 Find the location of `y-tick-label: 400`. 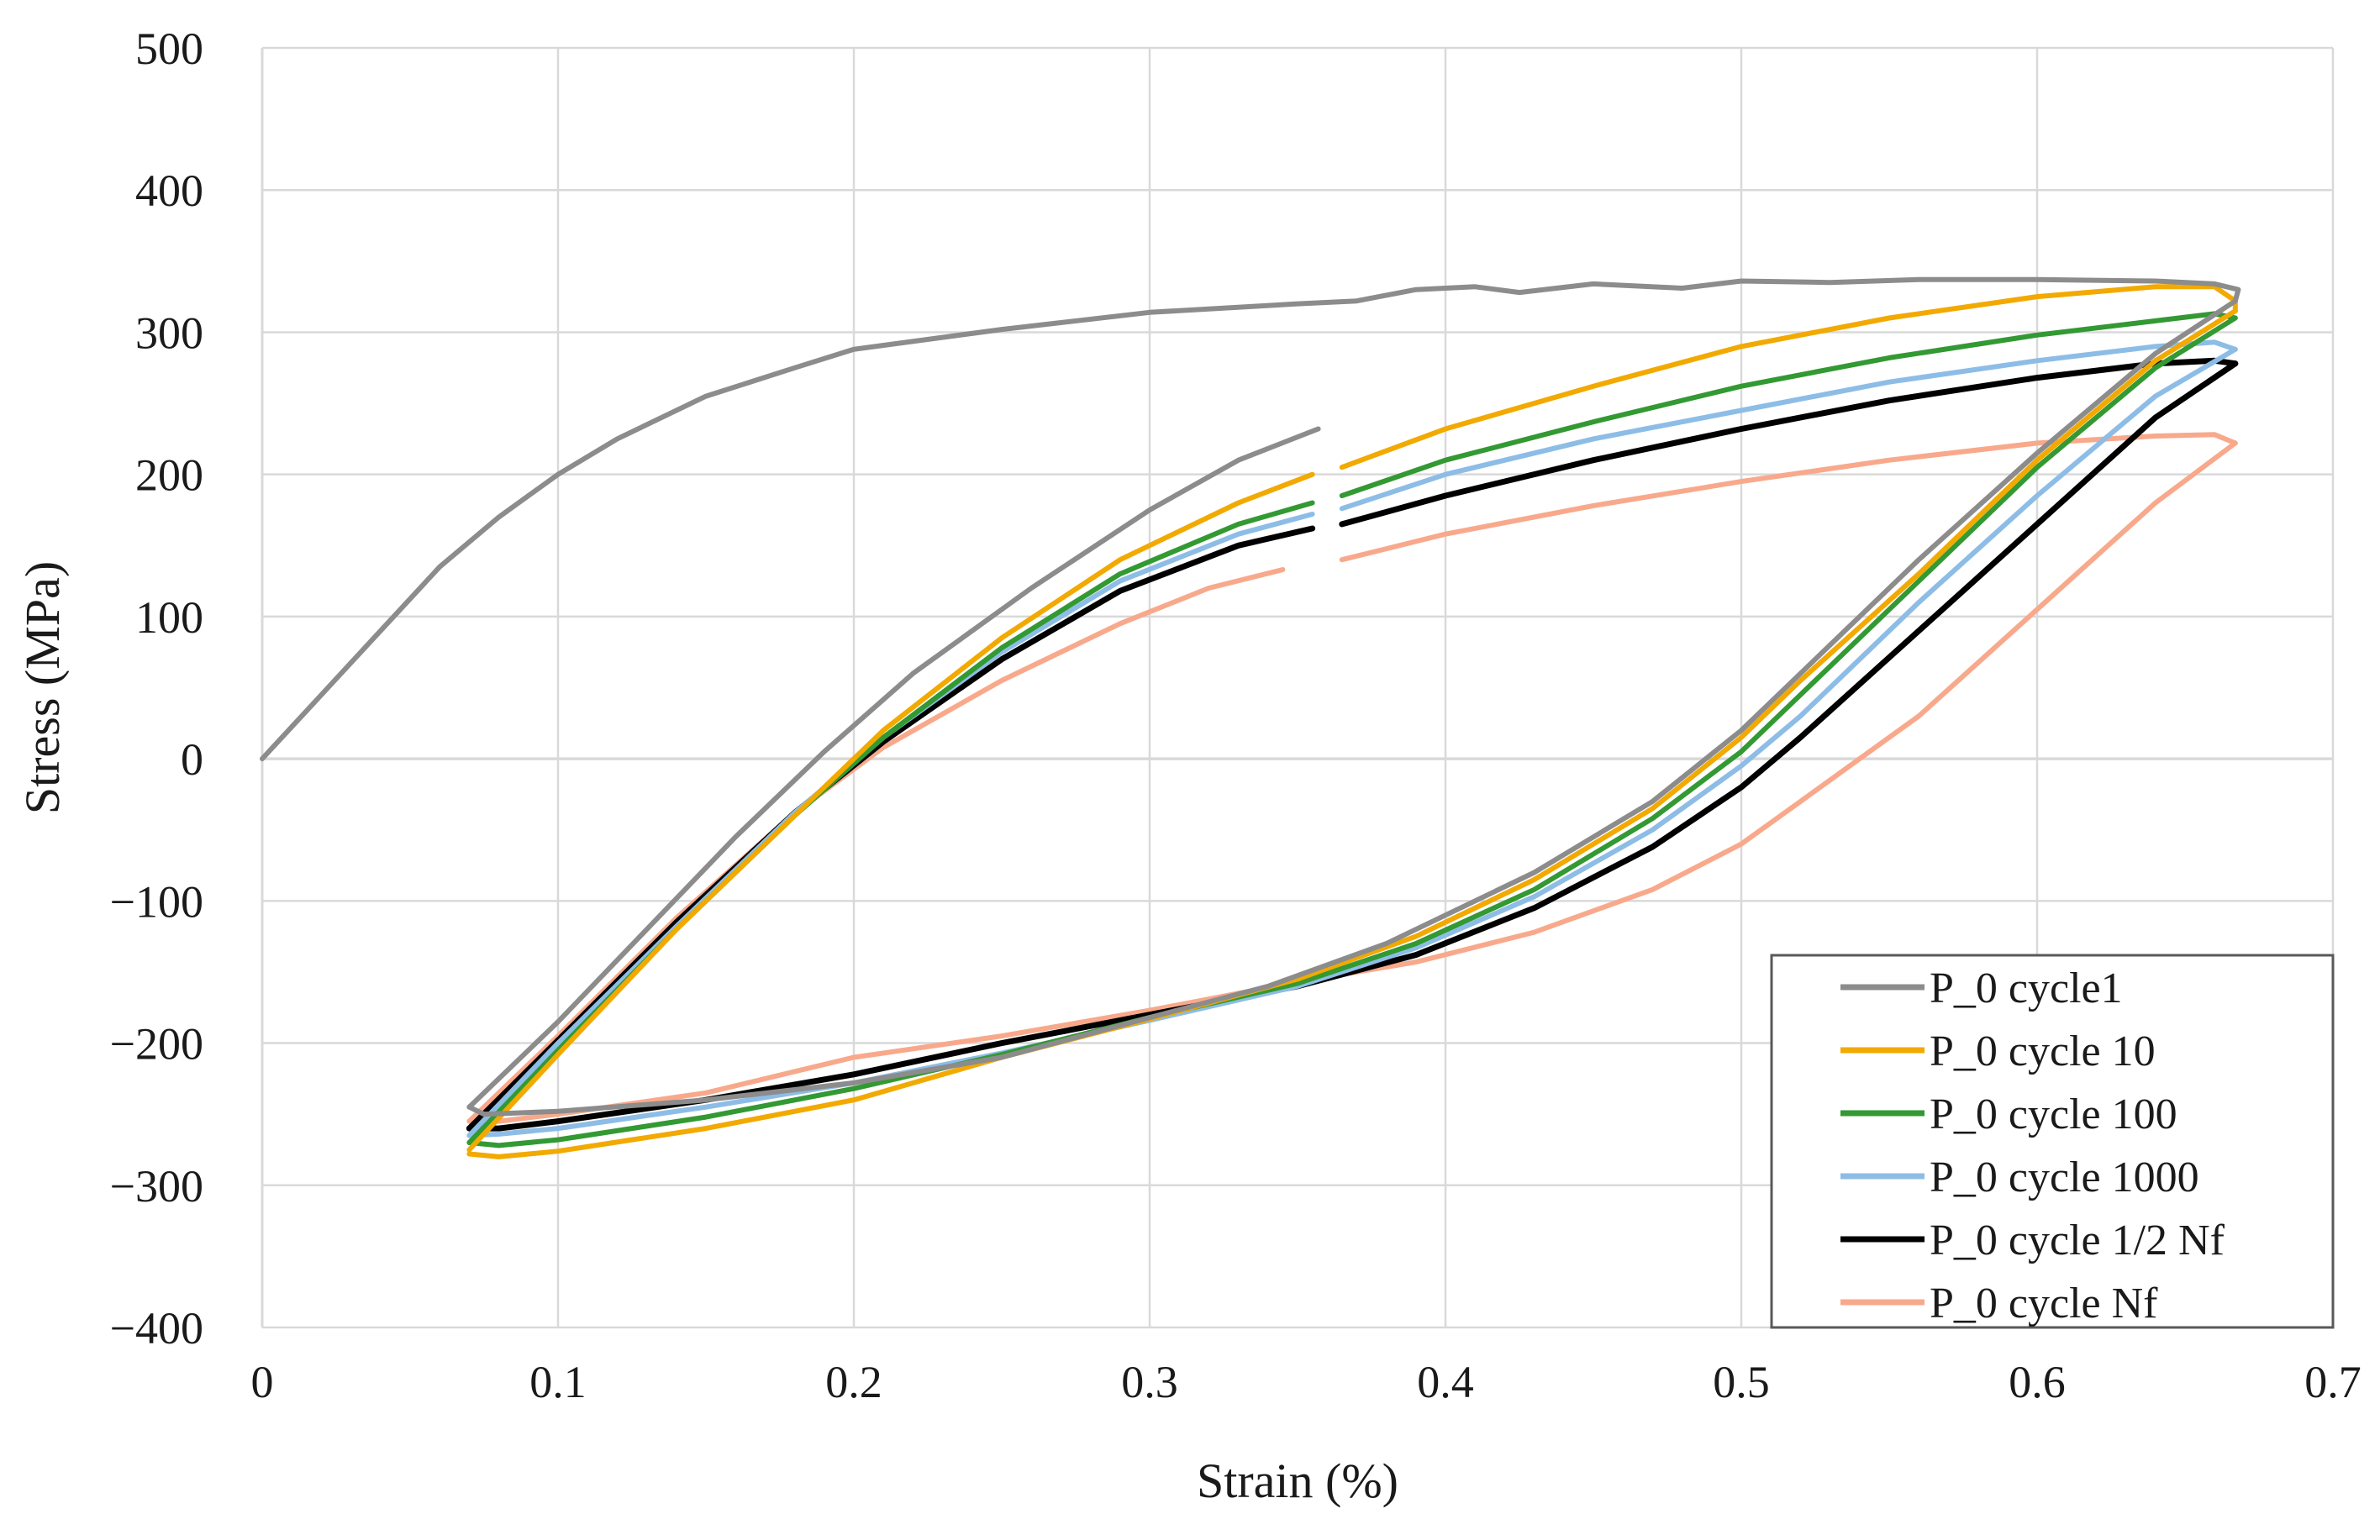

y-tick-label: 400 is located at coordinates (169, 191).